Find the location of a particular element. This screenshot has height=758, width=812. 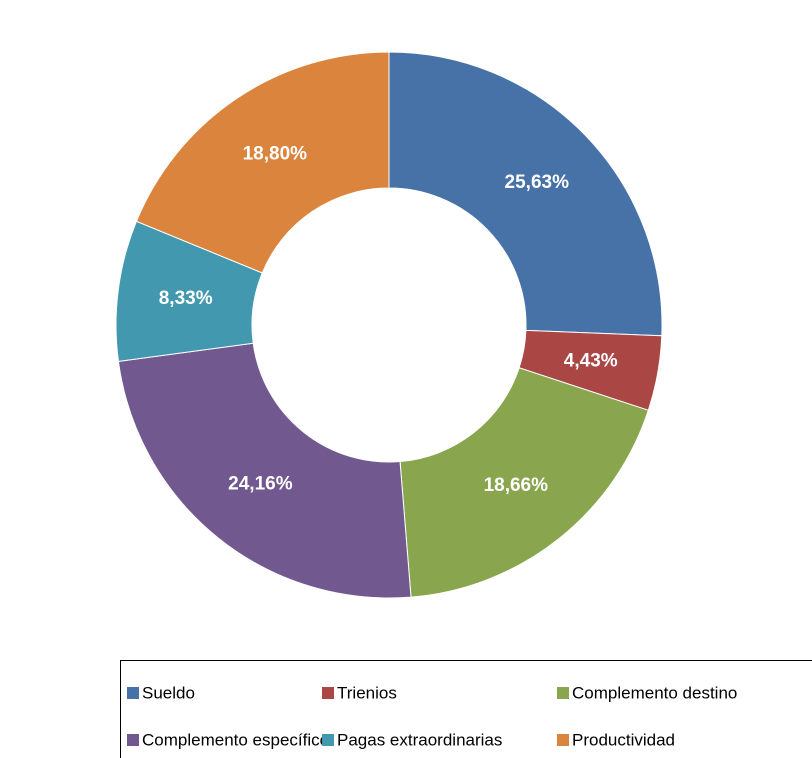

value-label: 18,66% is located at coordinates (516, 485).